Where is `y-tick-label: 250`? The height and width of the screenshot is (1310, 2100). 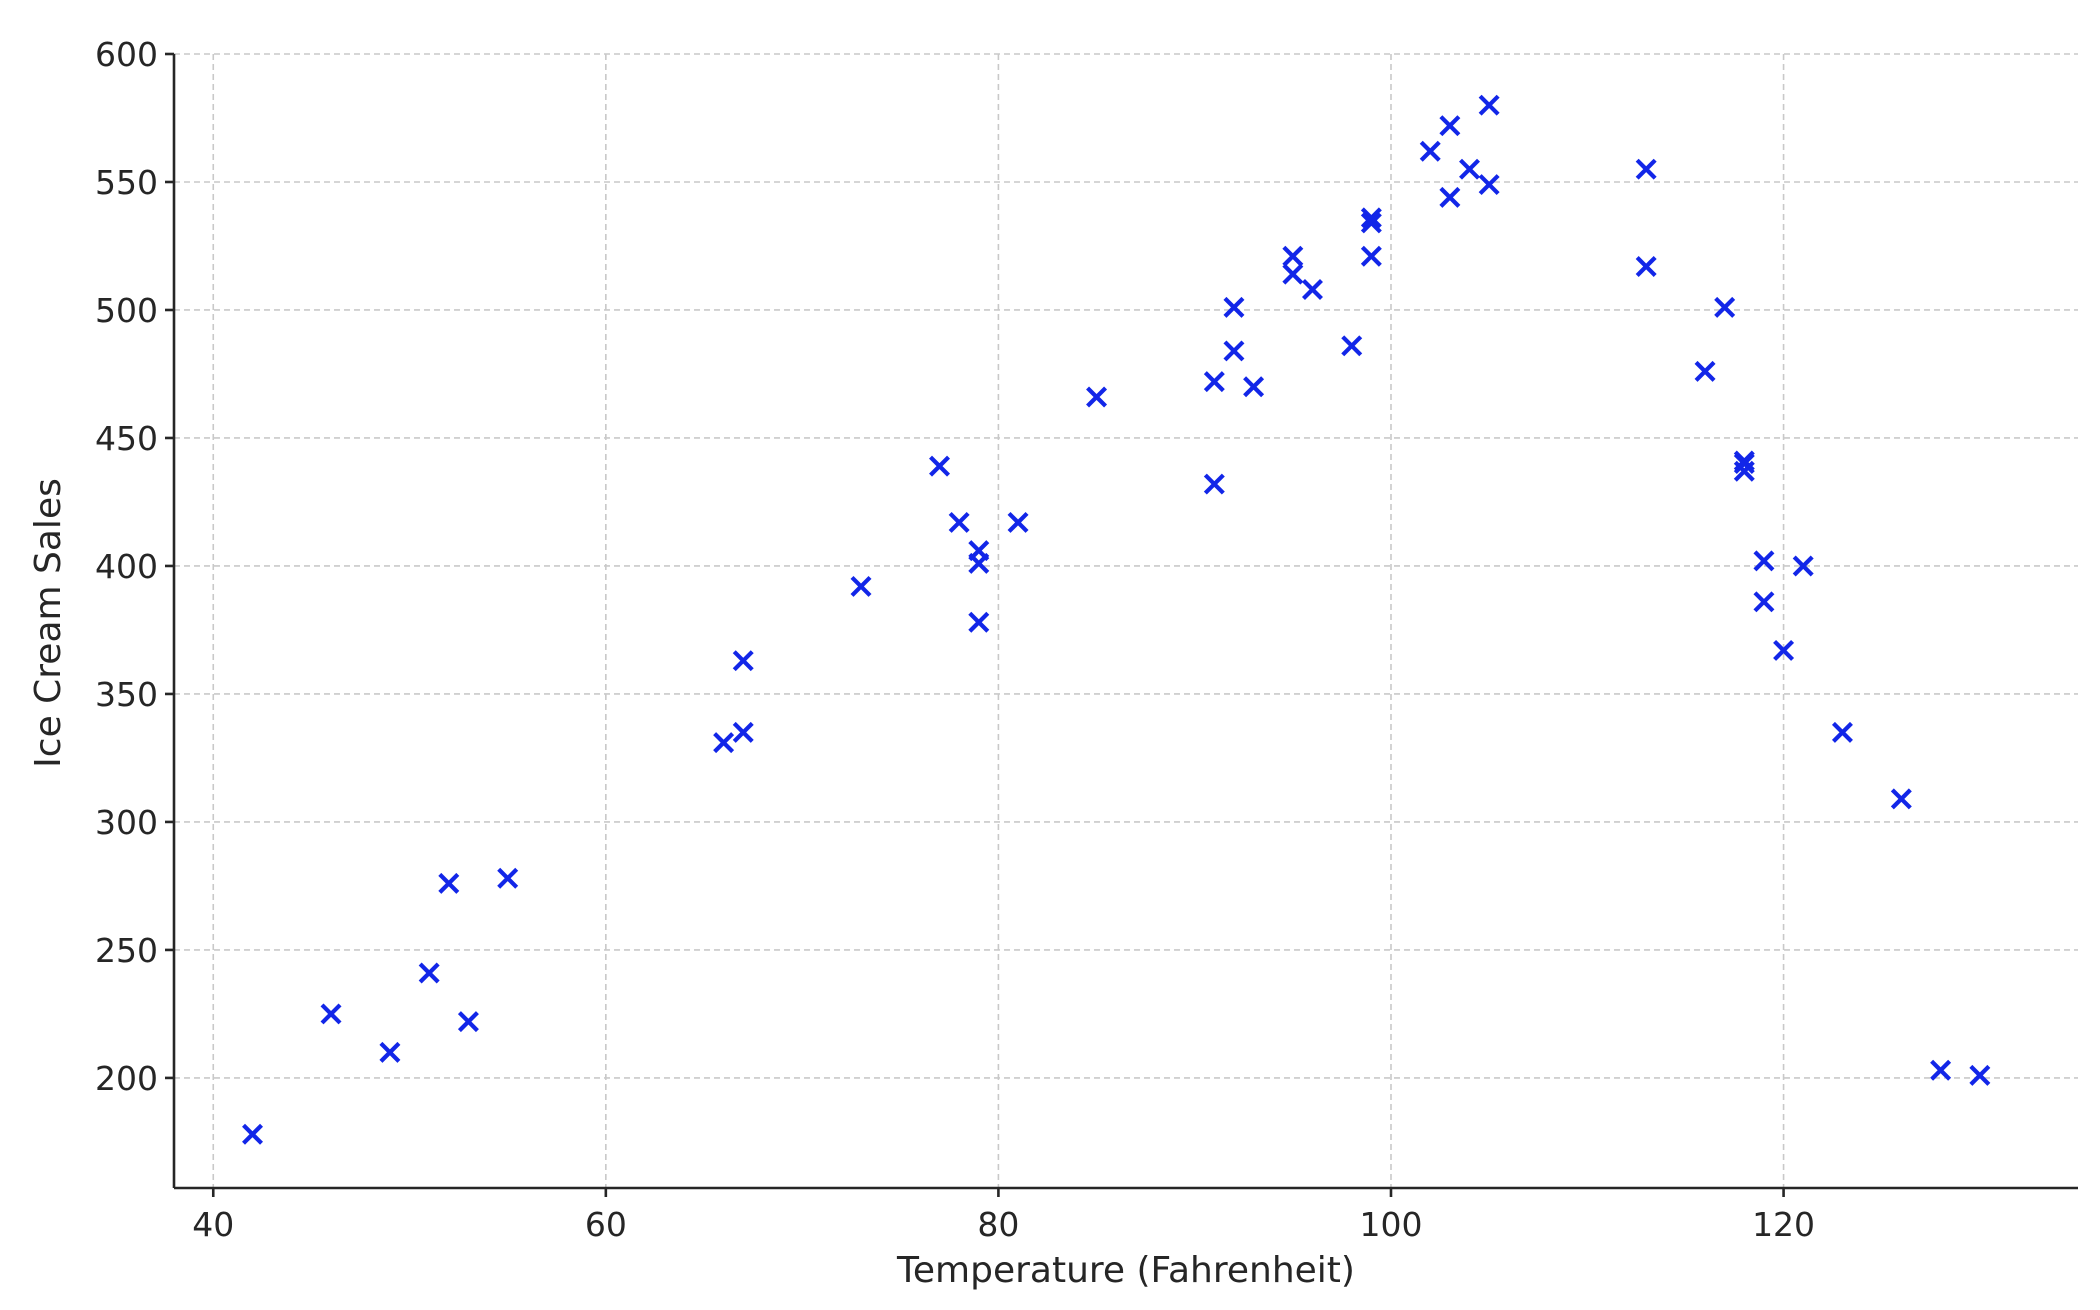 y-tick-label: 250 is located at coordinates (126, 950).